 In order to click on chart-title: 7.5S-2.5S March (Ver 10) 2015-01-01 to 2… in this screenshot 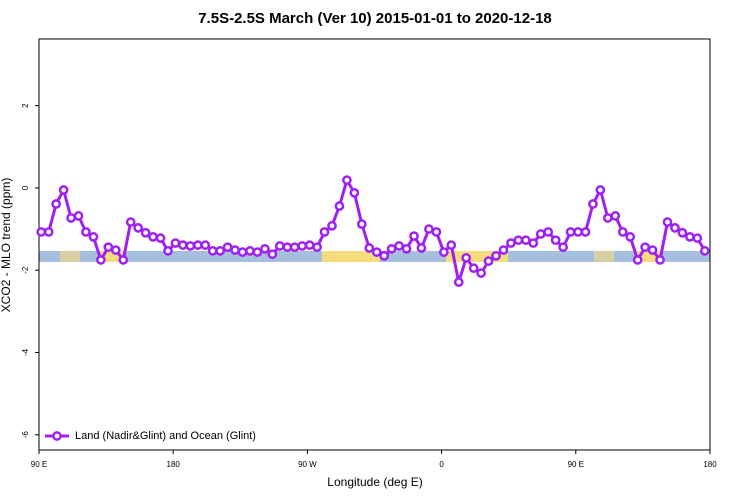, I will do `click(375, 18)`.